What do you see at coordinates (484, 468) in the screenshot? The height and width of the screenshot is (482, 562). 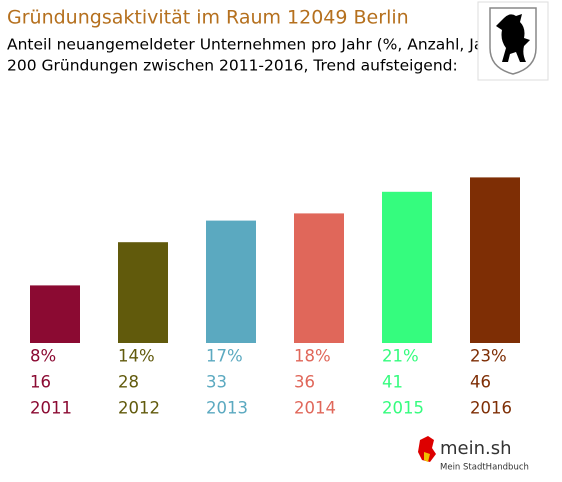 I see `logo-tagline: Mein StadtHandbuch` at bounding box center [484, 468].